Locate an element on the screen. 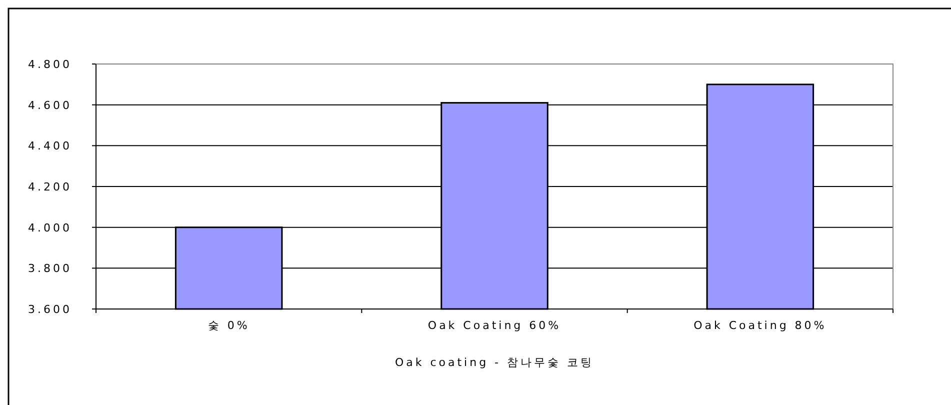 The image size is (951, 405). y-tick-label: 4.000 is located at coordinates (50, 227).